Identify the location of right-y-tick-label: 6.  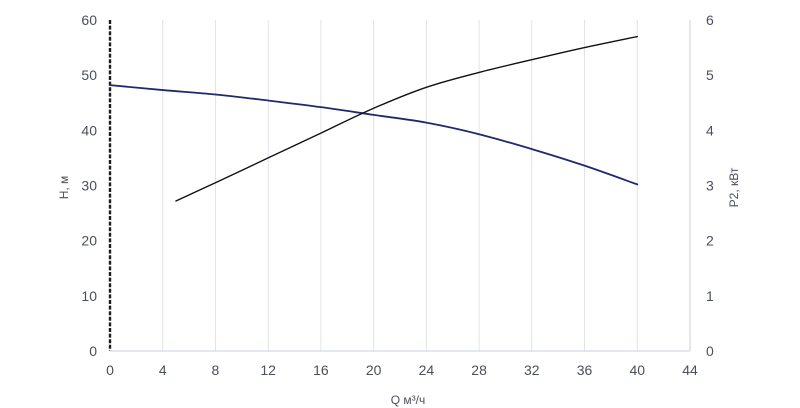
(710, 20).